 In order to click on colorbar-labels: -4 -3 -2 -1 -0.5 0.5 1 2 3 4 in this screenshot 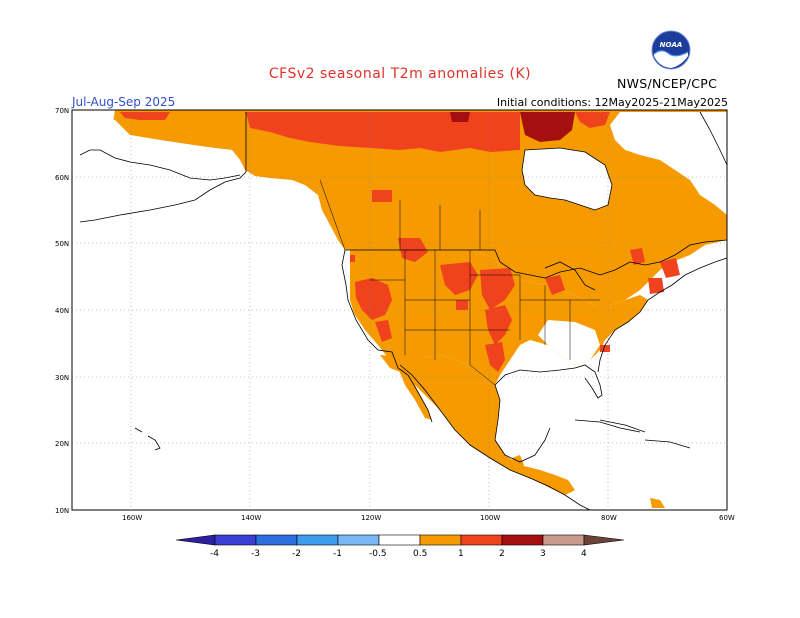, I will do `click(398, 554)`.